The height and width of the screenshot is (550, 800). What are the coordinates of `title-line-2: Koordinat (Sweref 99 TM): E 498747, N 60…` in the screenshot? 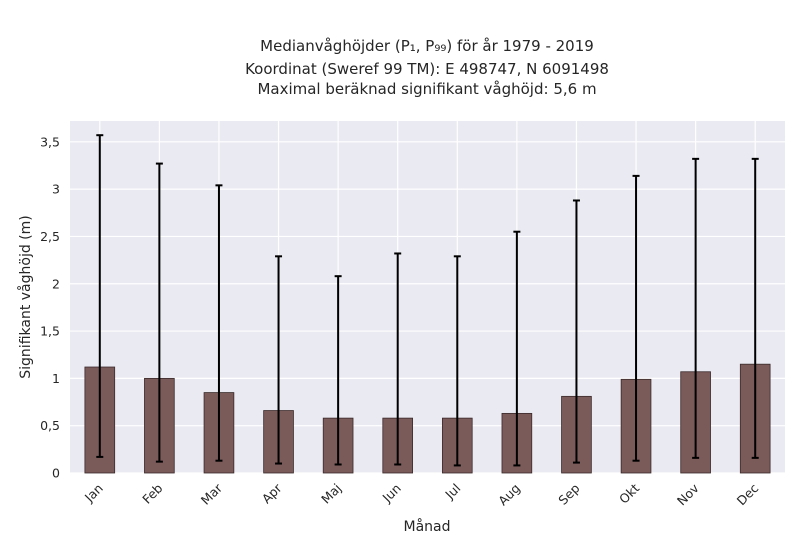 It's located at (427, 69).